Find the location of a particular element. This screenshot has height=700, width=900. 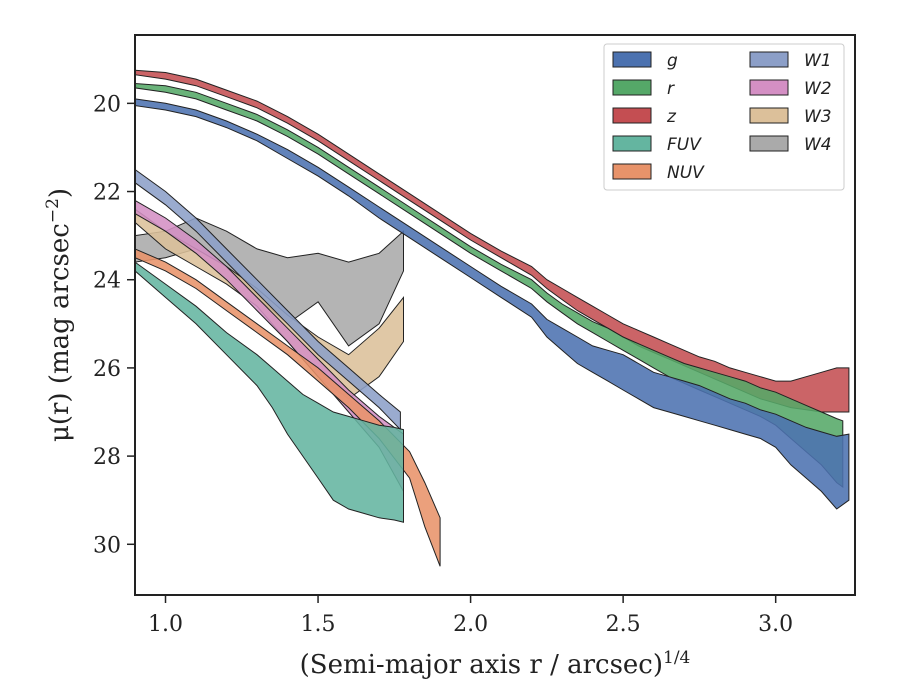

legend-label-z: z is located at coordinates (671, 117).